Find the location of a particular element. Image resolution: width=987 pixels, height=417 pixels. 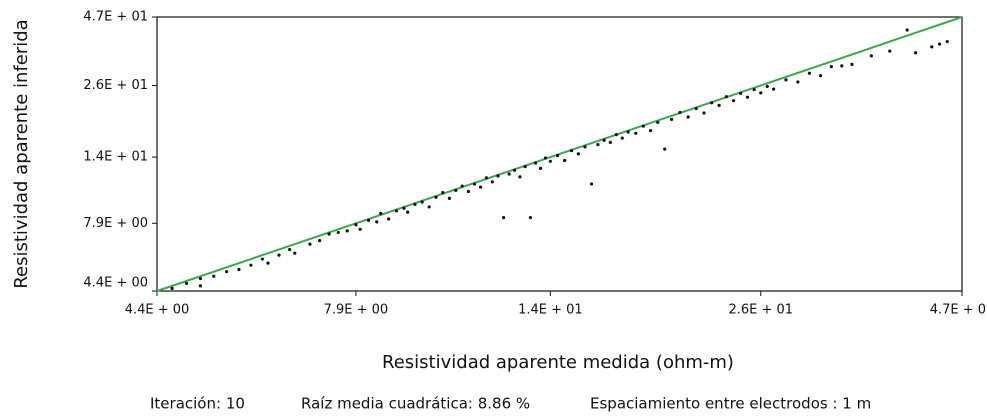

y-tick-label: 4.7E + 01 is located at coordinates (115, 17).